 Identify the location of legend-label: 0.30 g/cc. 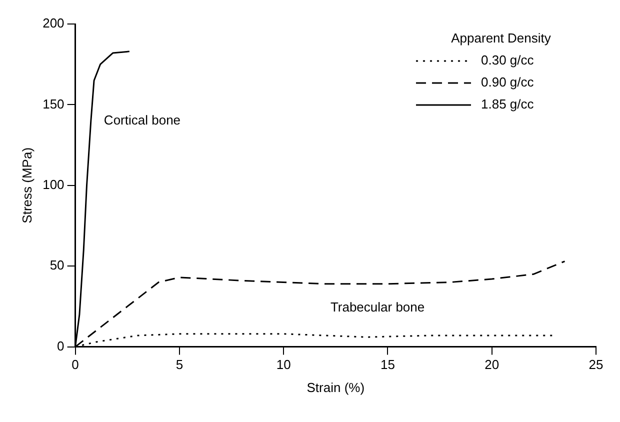
(507, 60).